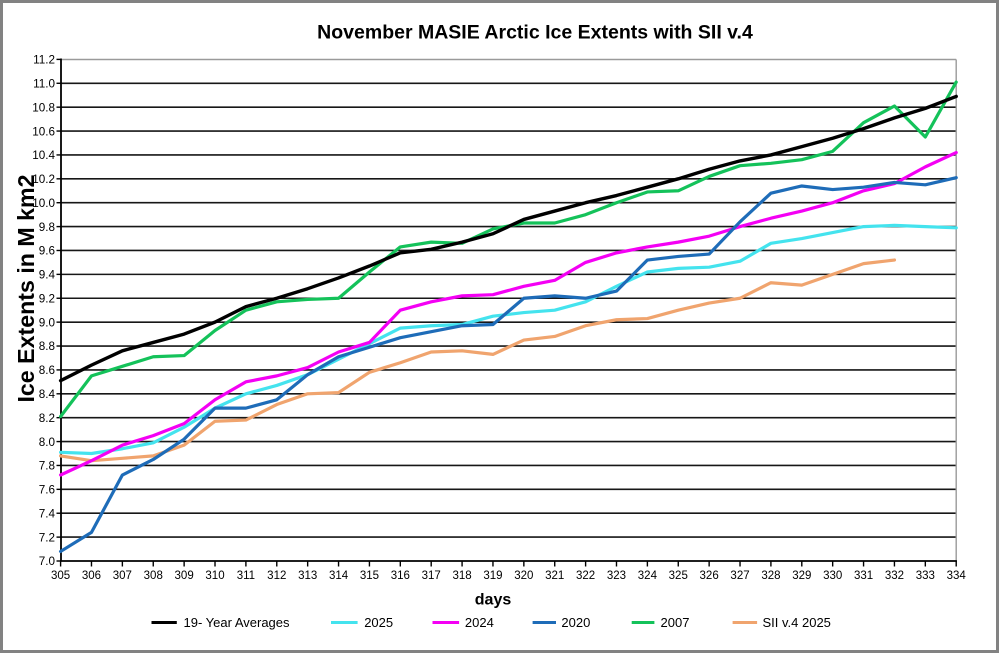 This screenshot has height=653, width=999. Describe the element at coordinates (378, 622) in the screenshot. I see `svg-text: 2025` at that location.